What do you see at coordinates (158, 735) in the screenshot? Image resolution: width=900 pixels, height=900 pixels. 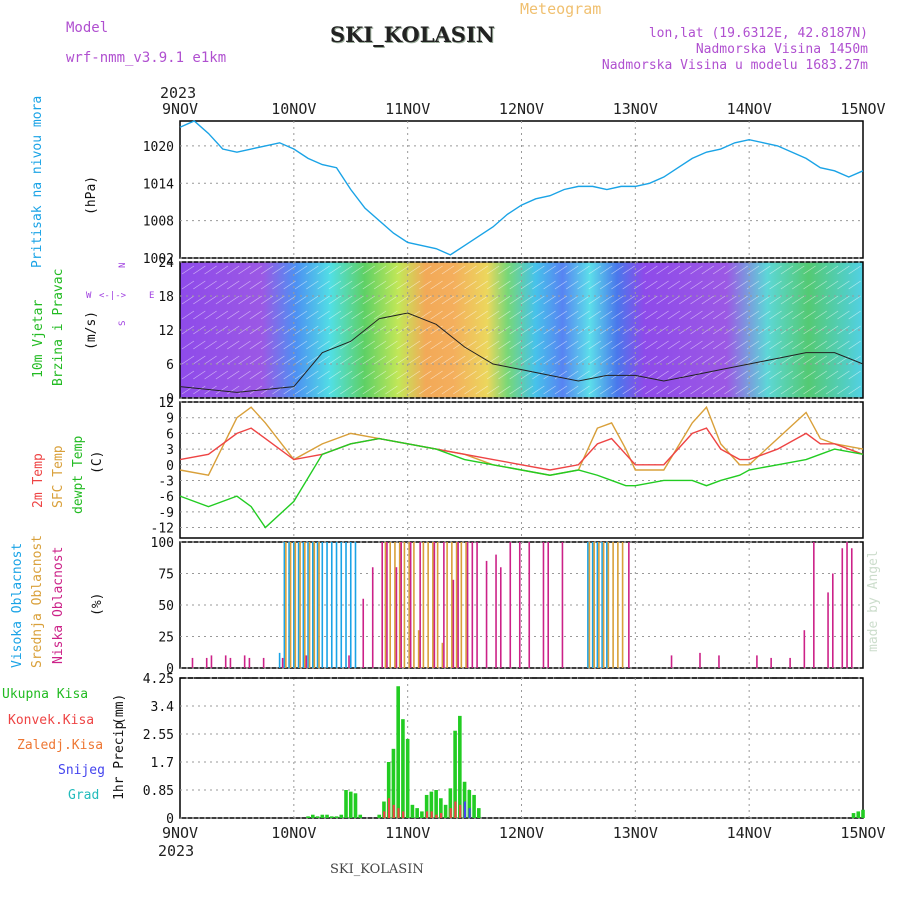 I see `y-tick-label: 2.55` at bounding box center [158, 735].